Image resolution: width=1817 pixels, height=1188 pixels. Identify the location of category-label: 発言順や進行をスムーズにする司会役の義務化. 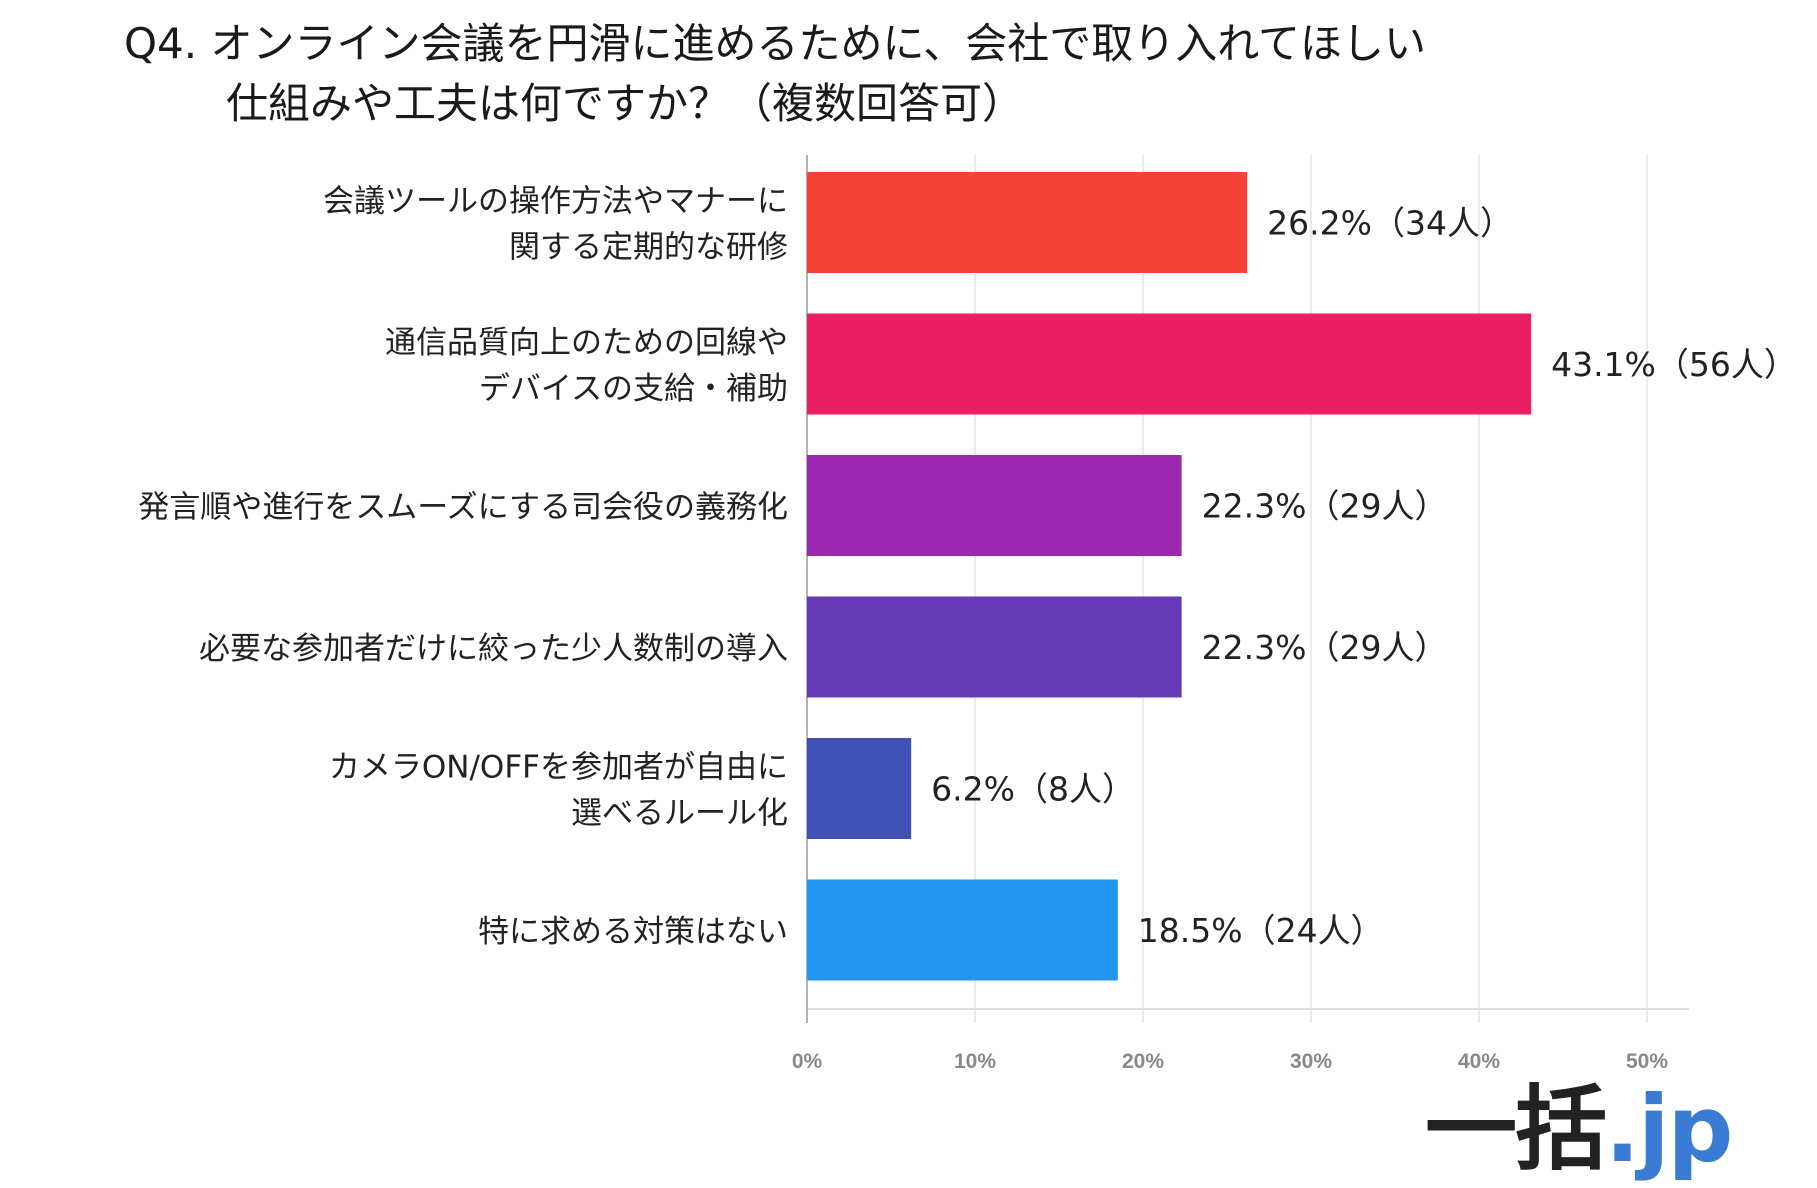
(463, 508).